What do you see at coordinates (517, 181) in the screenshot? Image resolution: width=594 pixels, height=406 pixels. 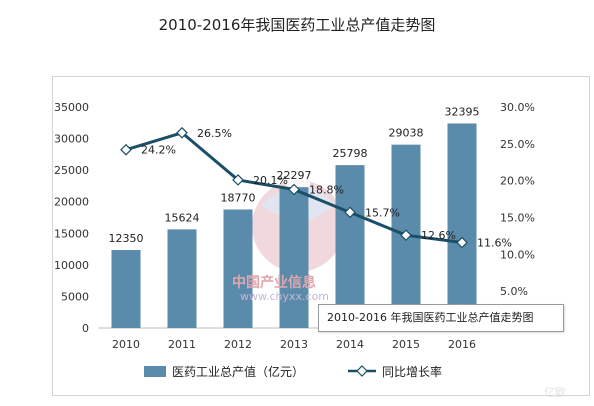 I see `y-right-tick-label: 20.0%` at bounding box center [517, 181].